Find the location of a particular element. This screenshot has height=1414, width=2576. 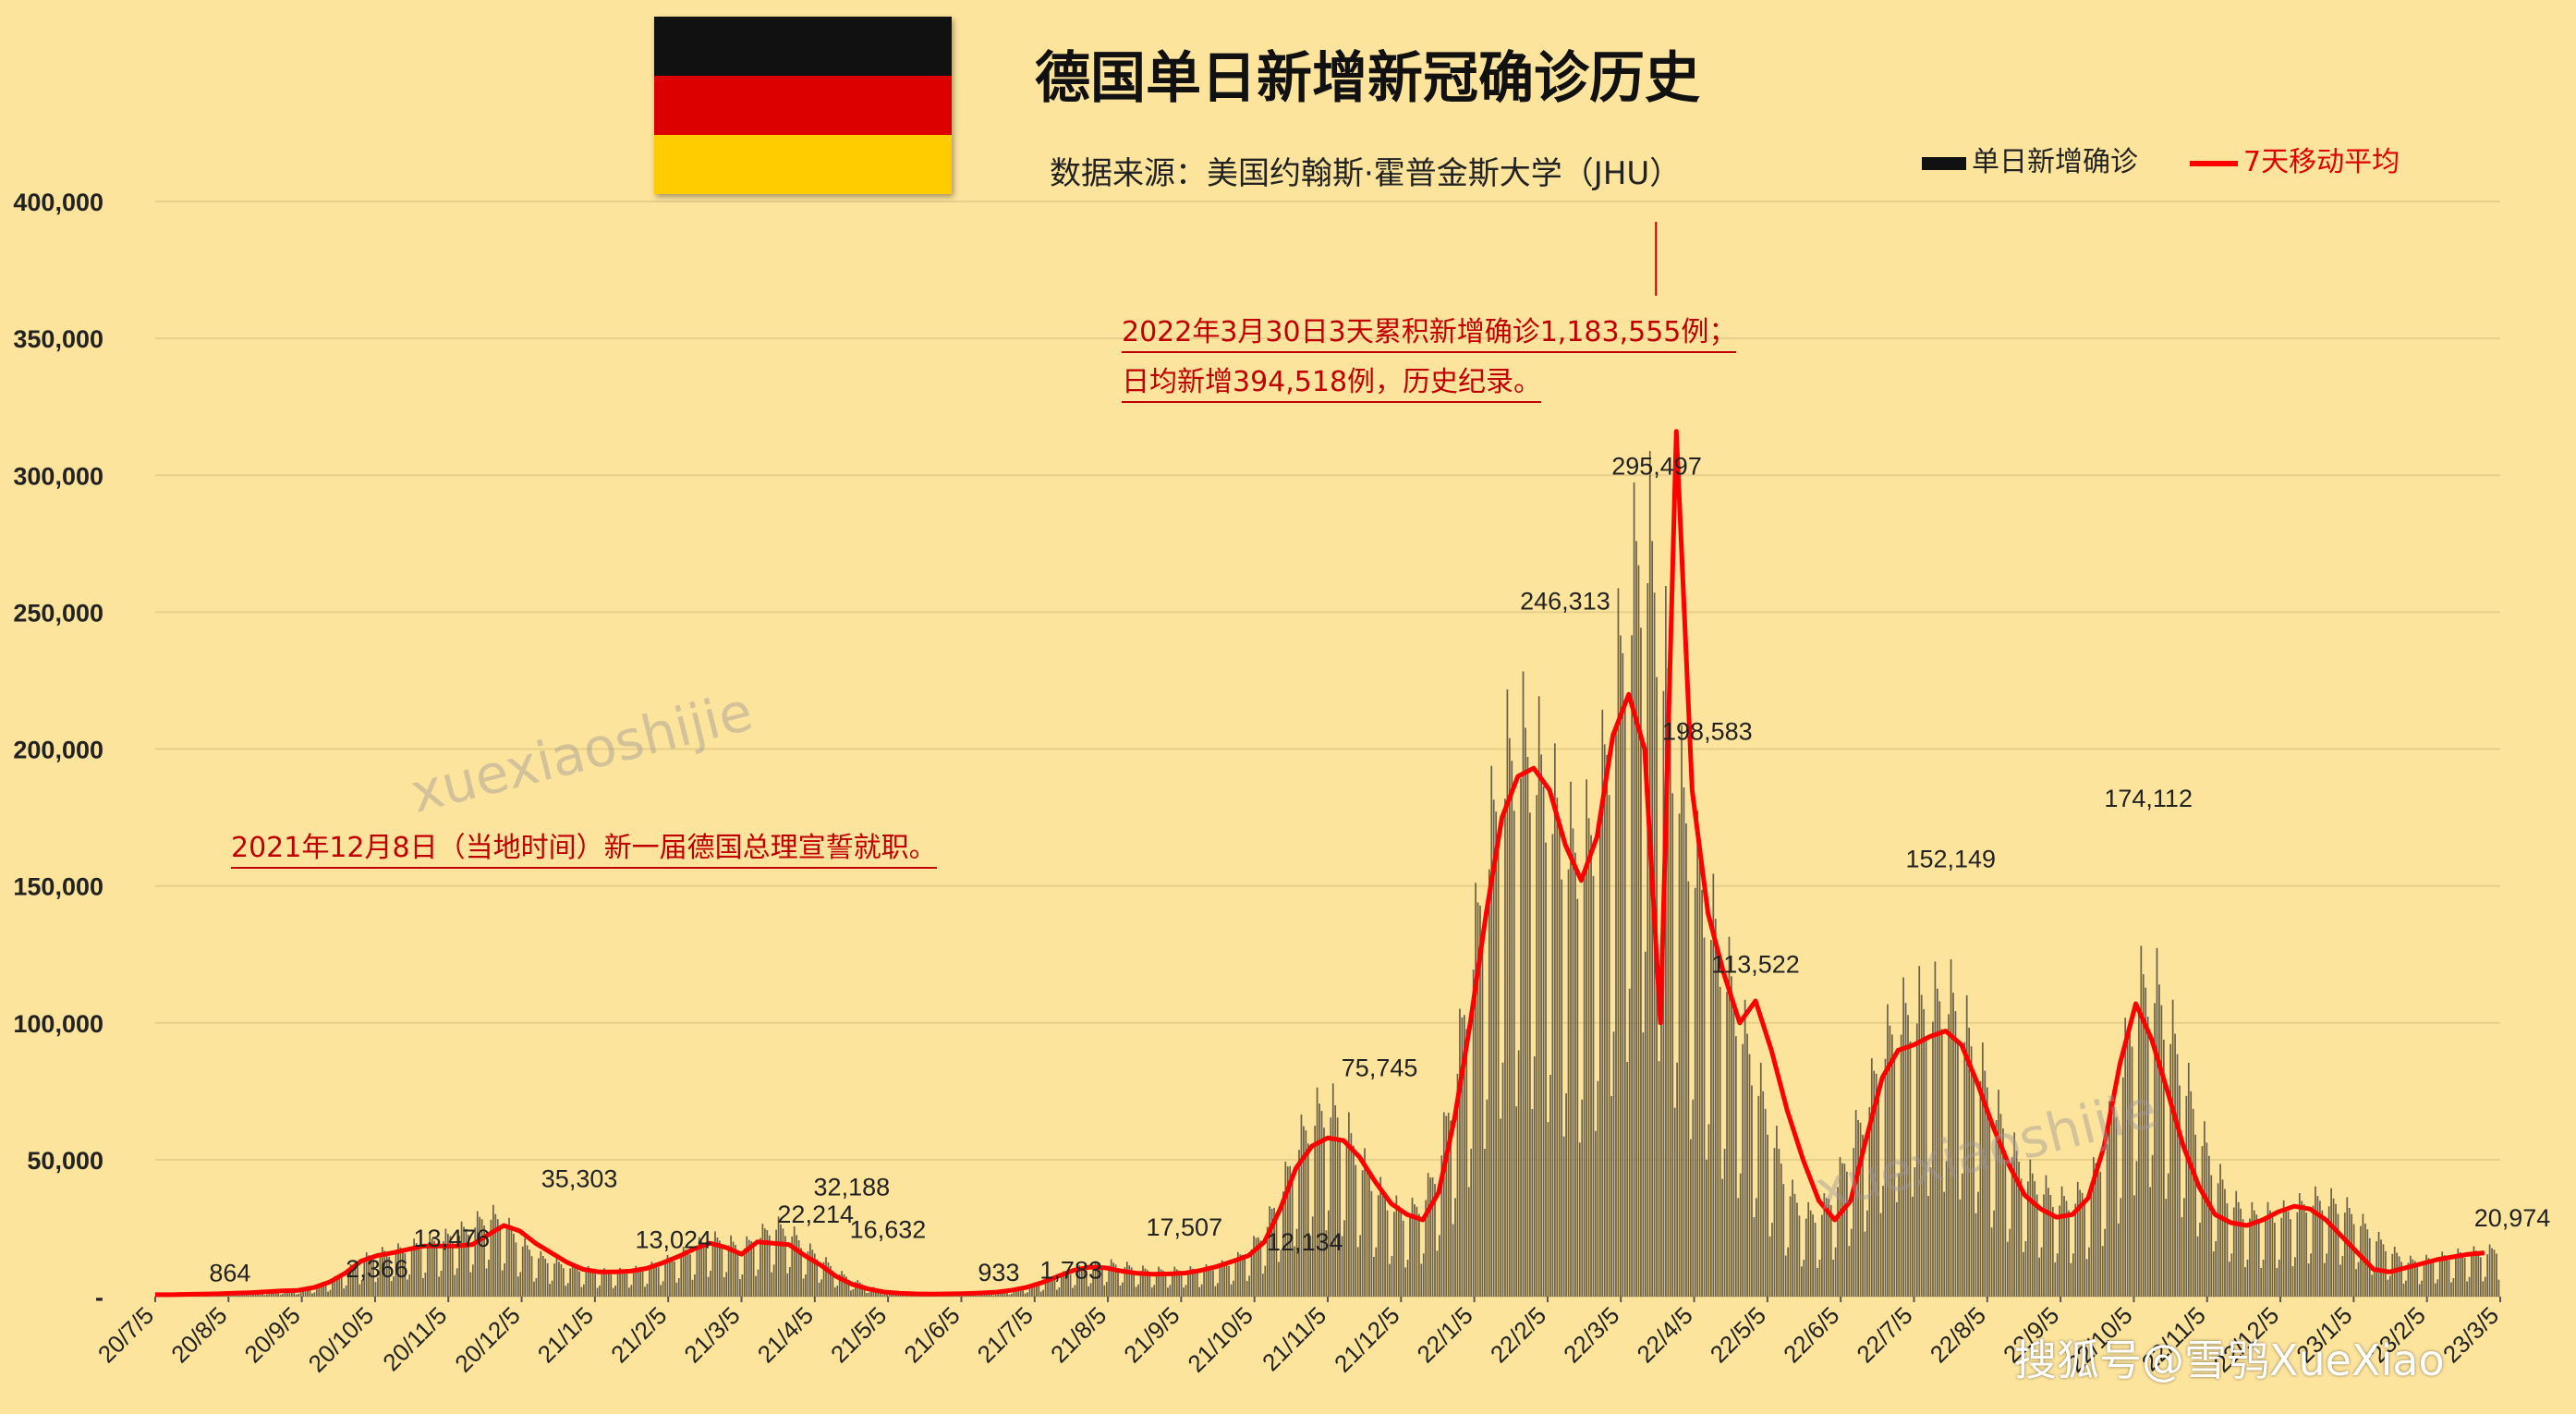

legend-bar-swatch is located at coordinates (1944, 163).